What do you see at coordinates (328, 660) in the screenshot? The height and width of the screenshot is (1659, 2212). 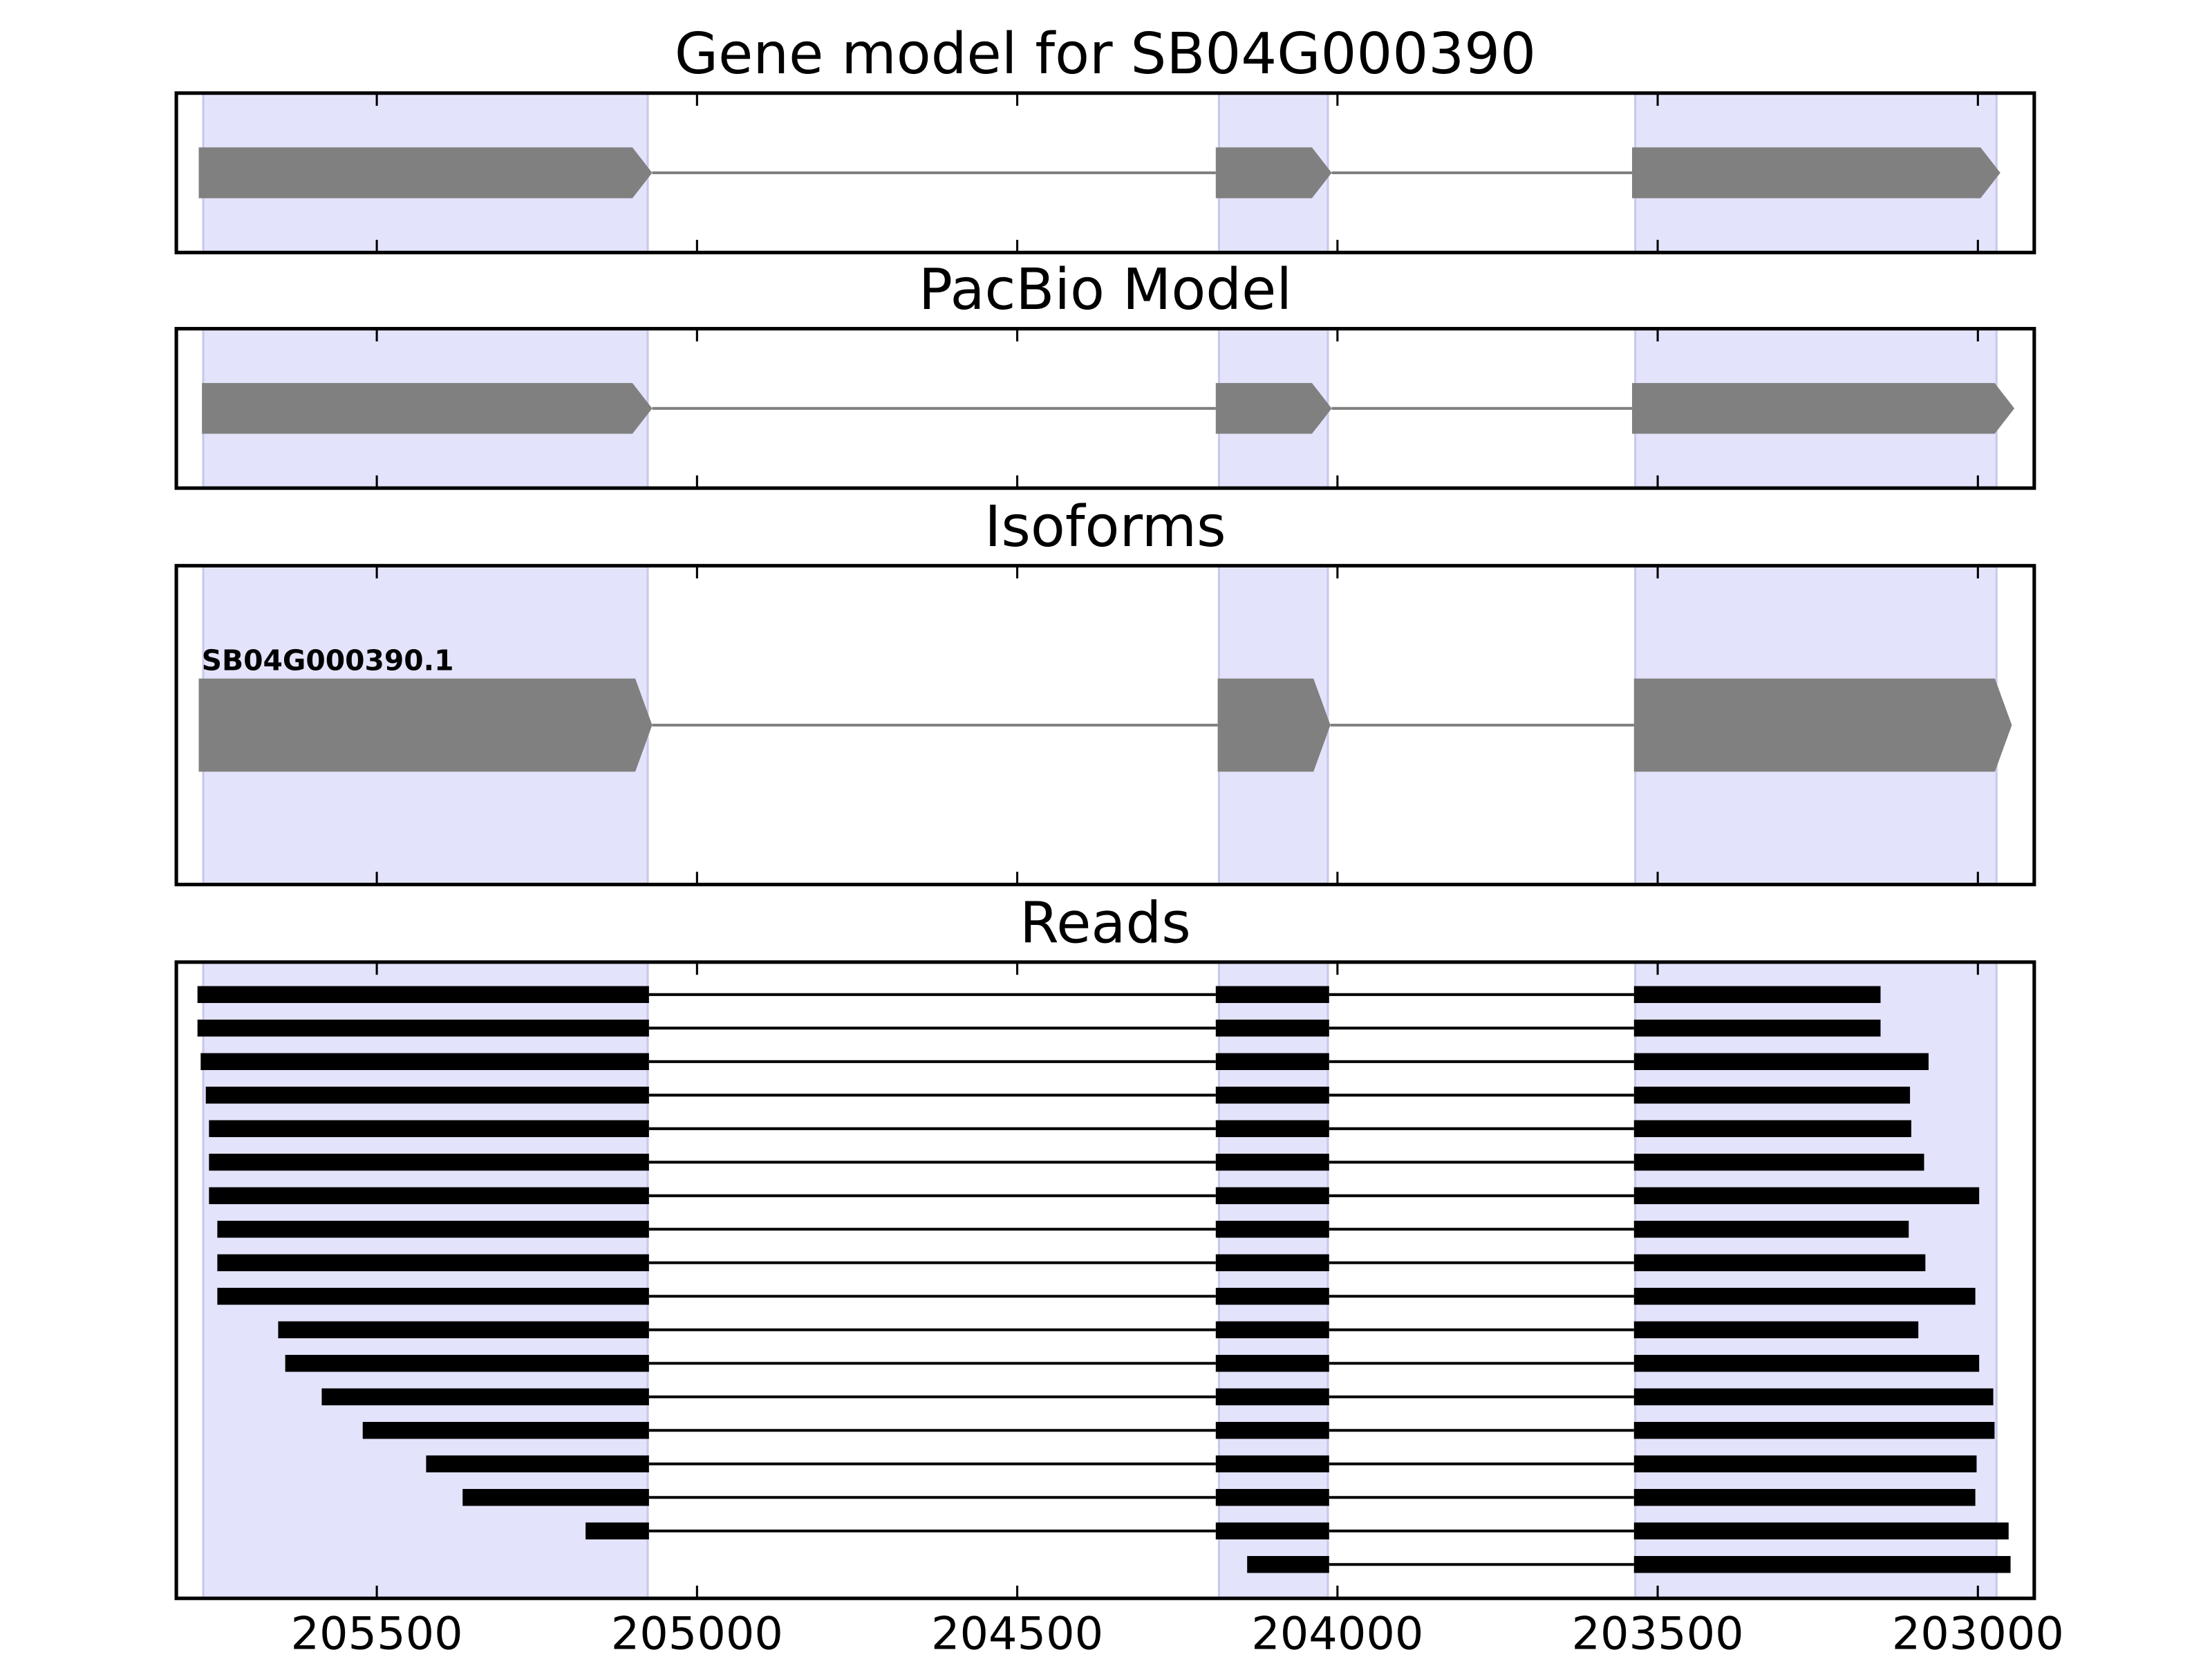 I see `isoform-label: SB04G000390.1` at bounding box center [328, 660].